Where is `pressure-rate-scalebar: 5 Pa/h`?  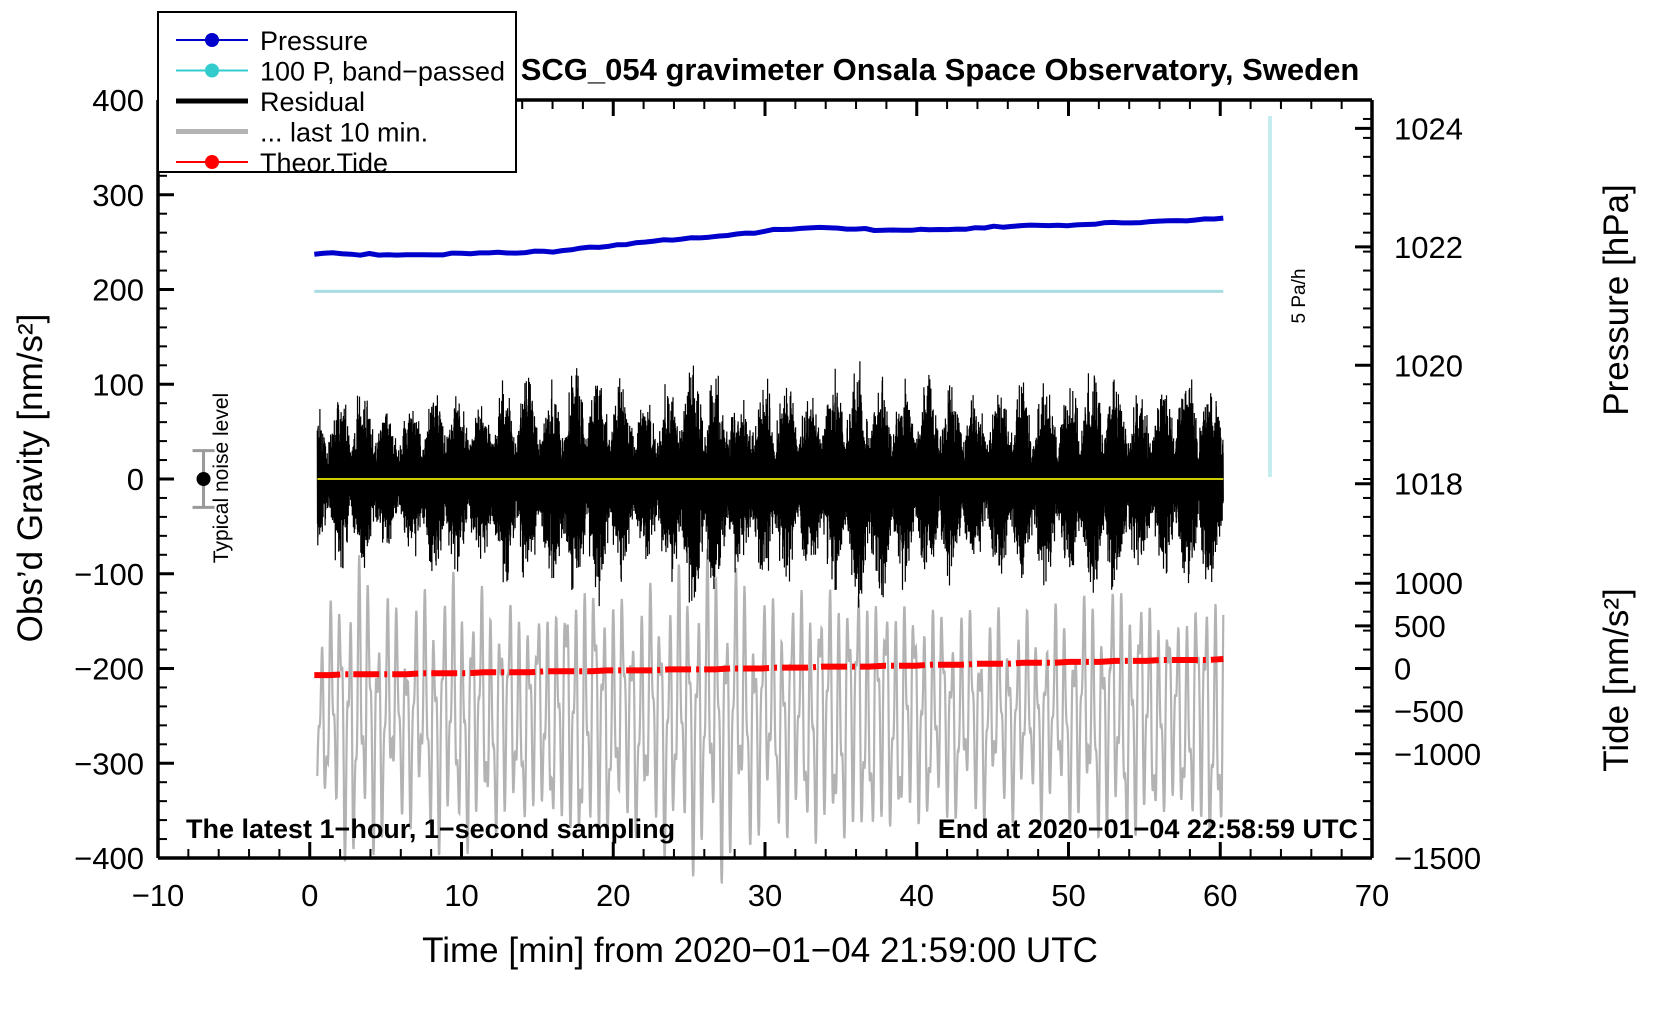
pressure-rate-scalebar: 5 Pa/h is located at coordinates (1289, 296).